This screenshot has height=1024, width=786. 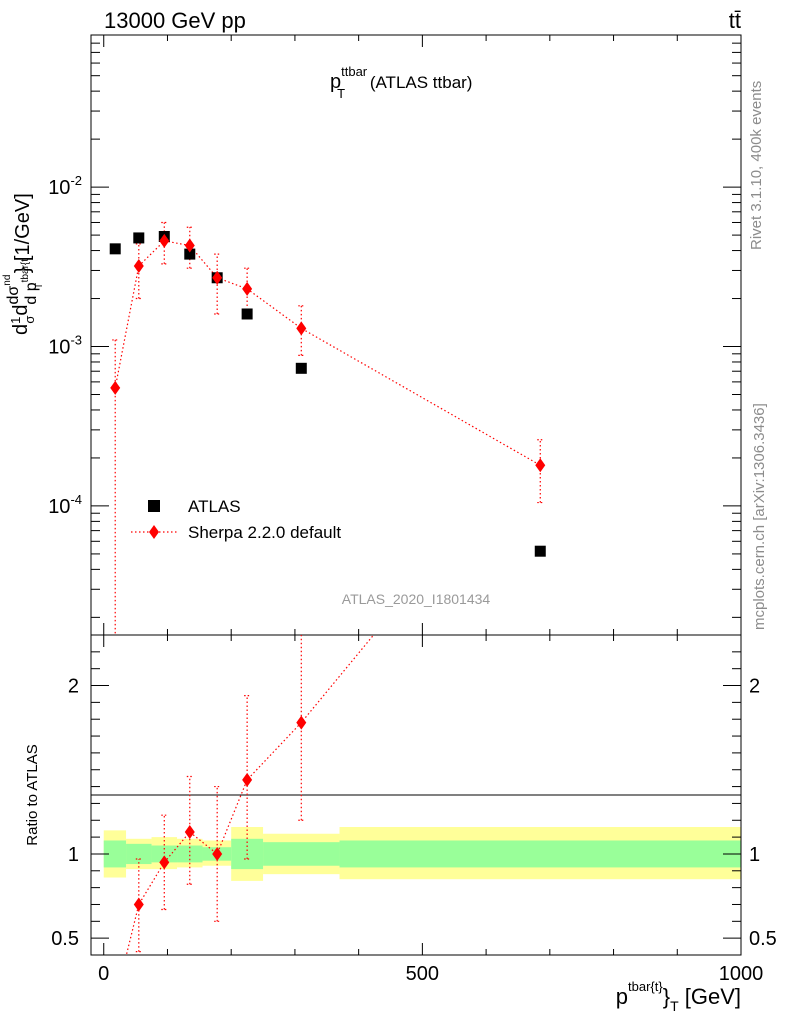 I want to click on y-label-nd: nd, so click(x=7, y=280).